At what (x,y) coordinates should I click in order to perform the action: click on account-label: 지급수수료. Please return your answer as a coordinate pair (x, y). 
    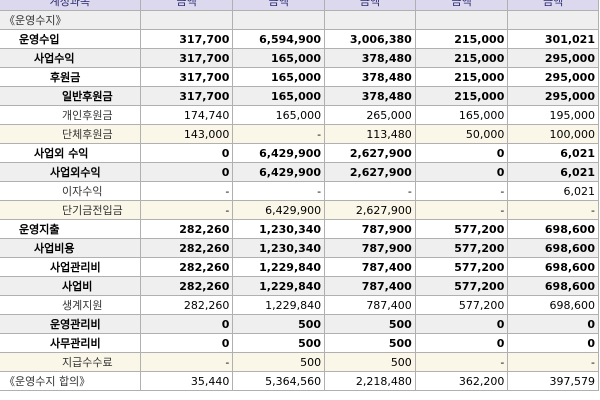
    Looking at the image, I should click on (70, 362).